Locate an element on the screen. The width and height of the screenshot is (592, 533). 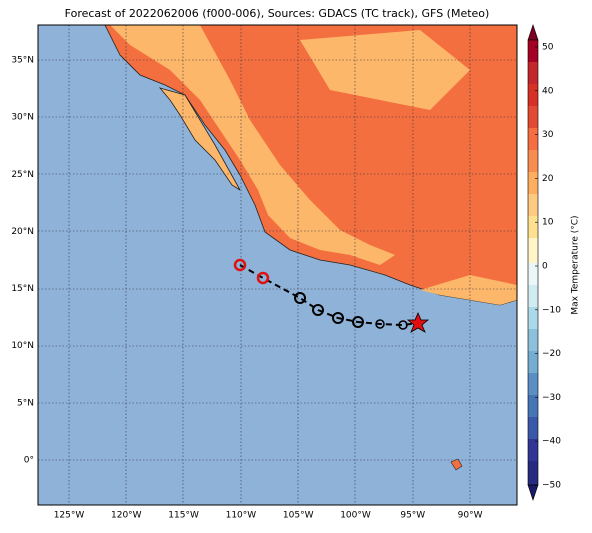
lat-label: 30°N is located at coordinates (22, 118).